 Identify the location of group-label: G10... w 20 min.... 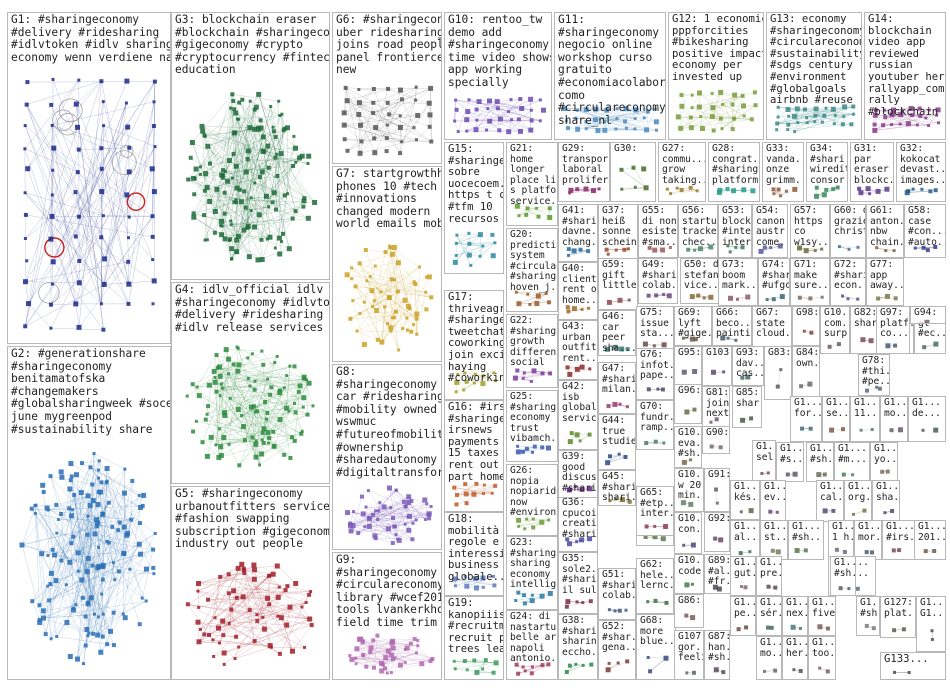
(690, 485).